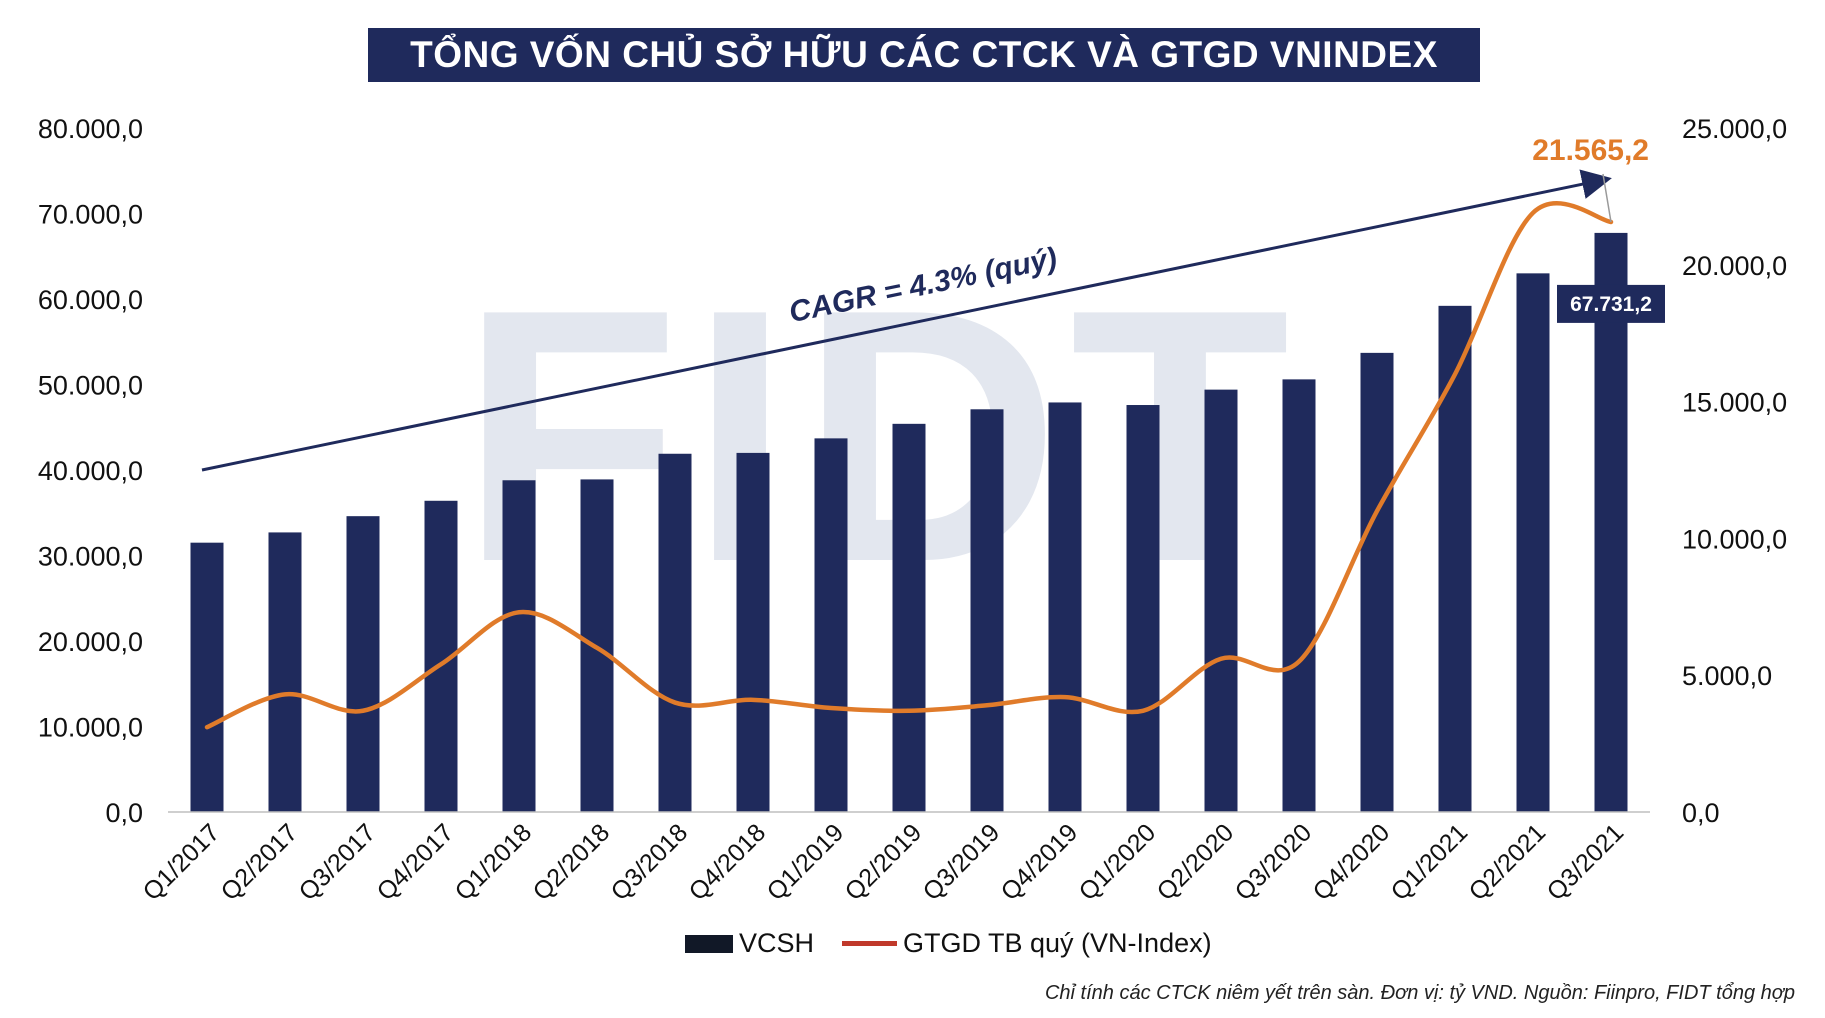 The height and width of the screenshot is (1018, 1825). What do you see at coordinates (182, 862) in the screenshot?
I see `x-tick-label: Q1/2017` at bounding box center [182, 862].